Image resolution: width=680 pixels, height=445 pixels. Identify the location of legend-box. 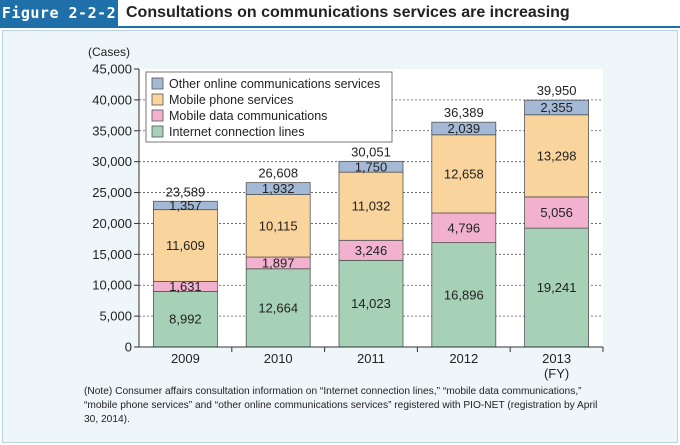
(269, 107).